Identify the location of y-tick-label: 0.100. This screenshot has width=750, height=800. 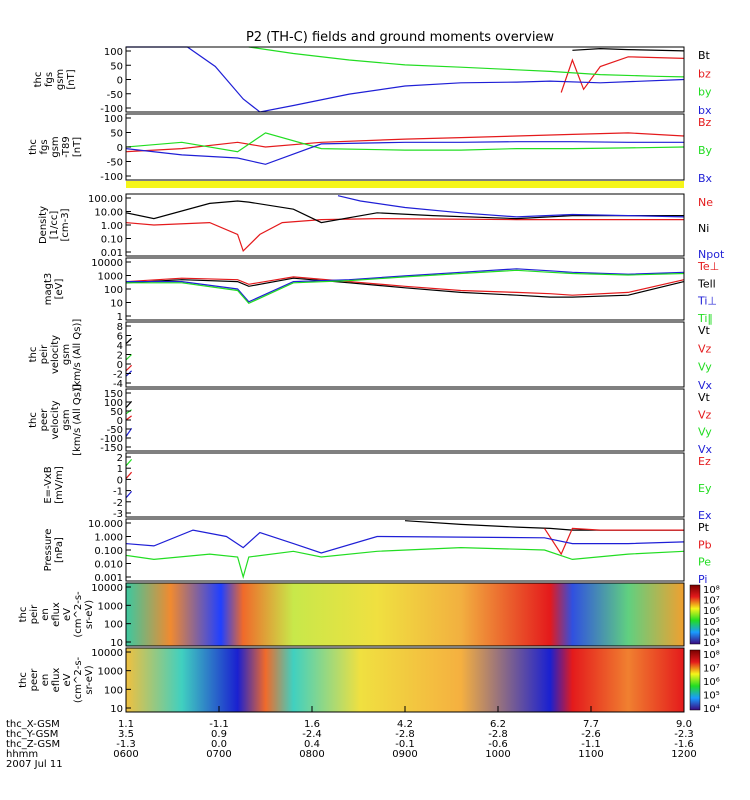
(108, 551).